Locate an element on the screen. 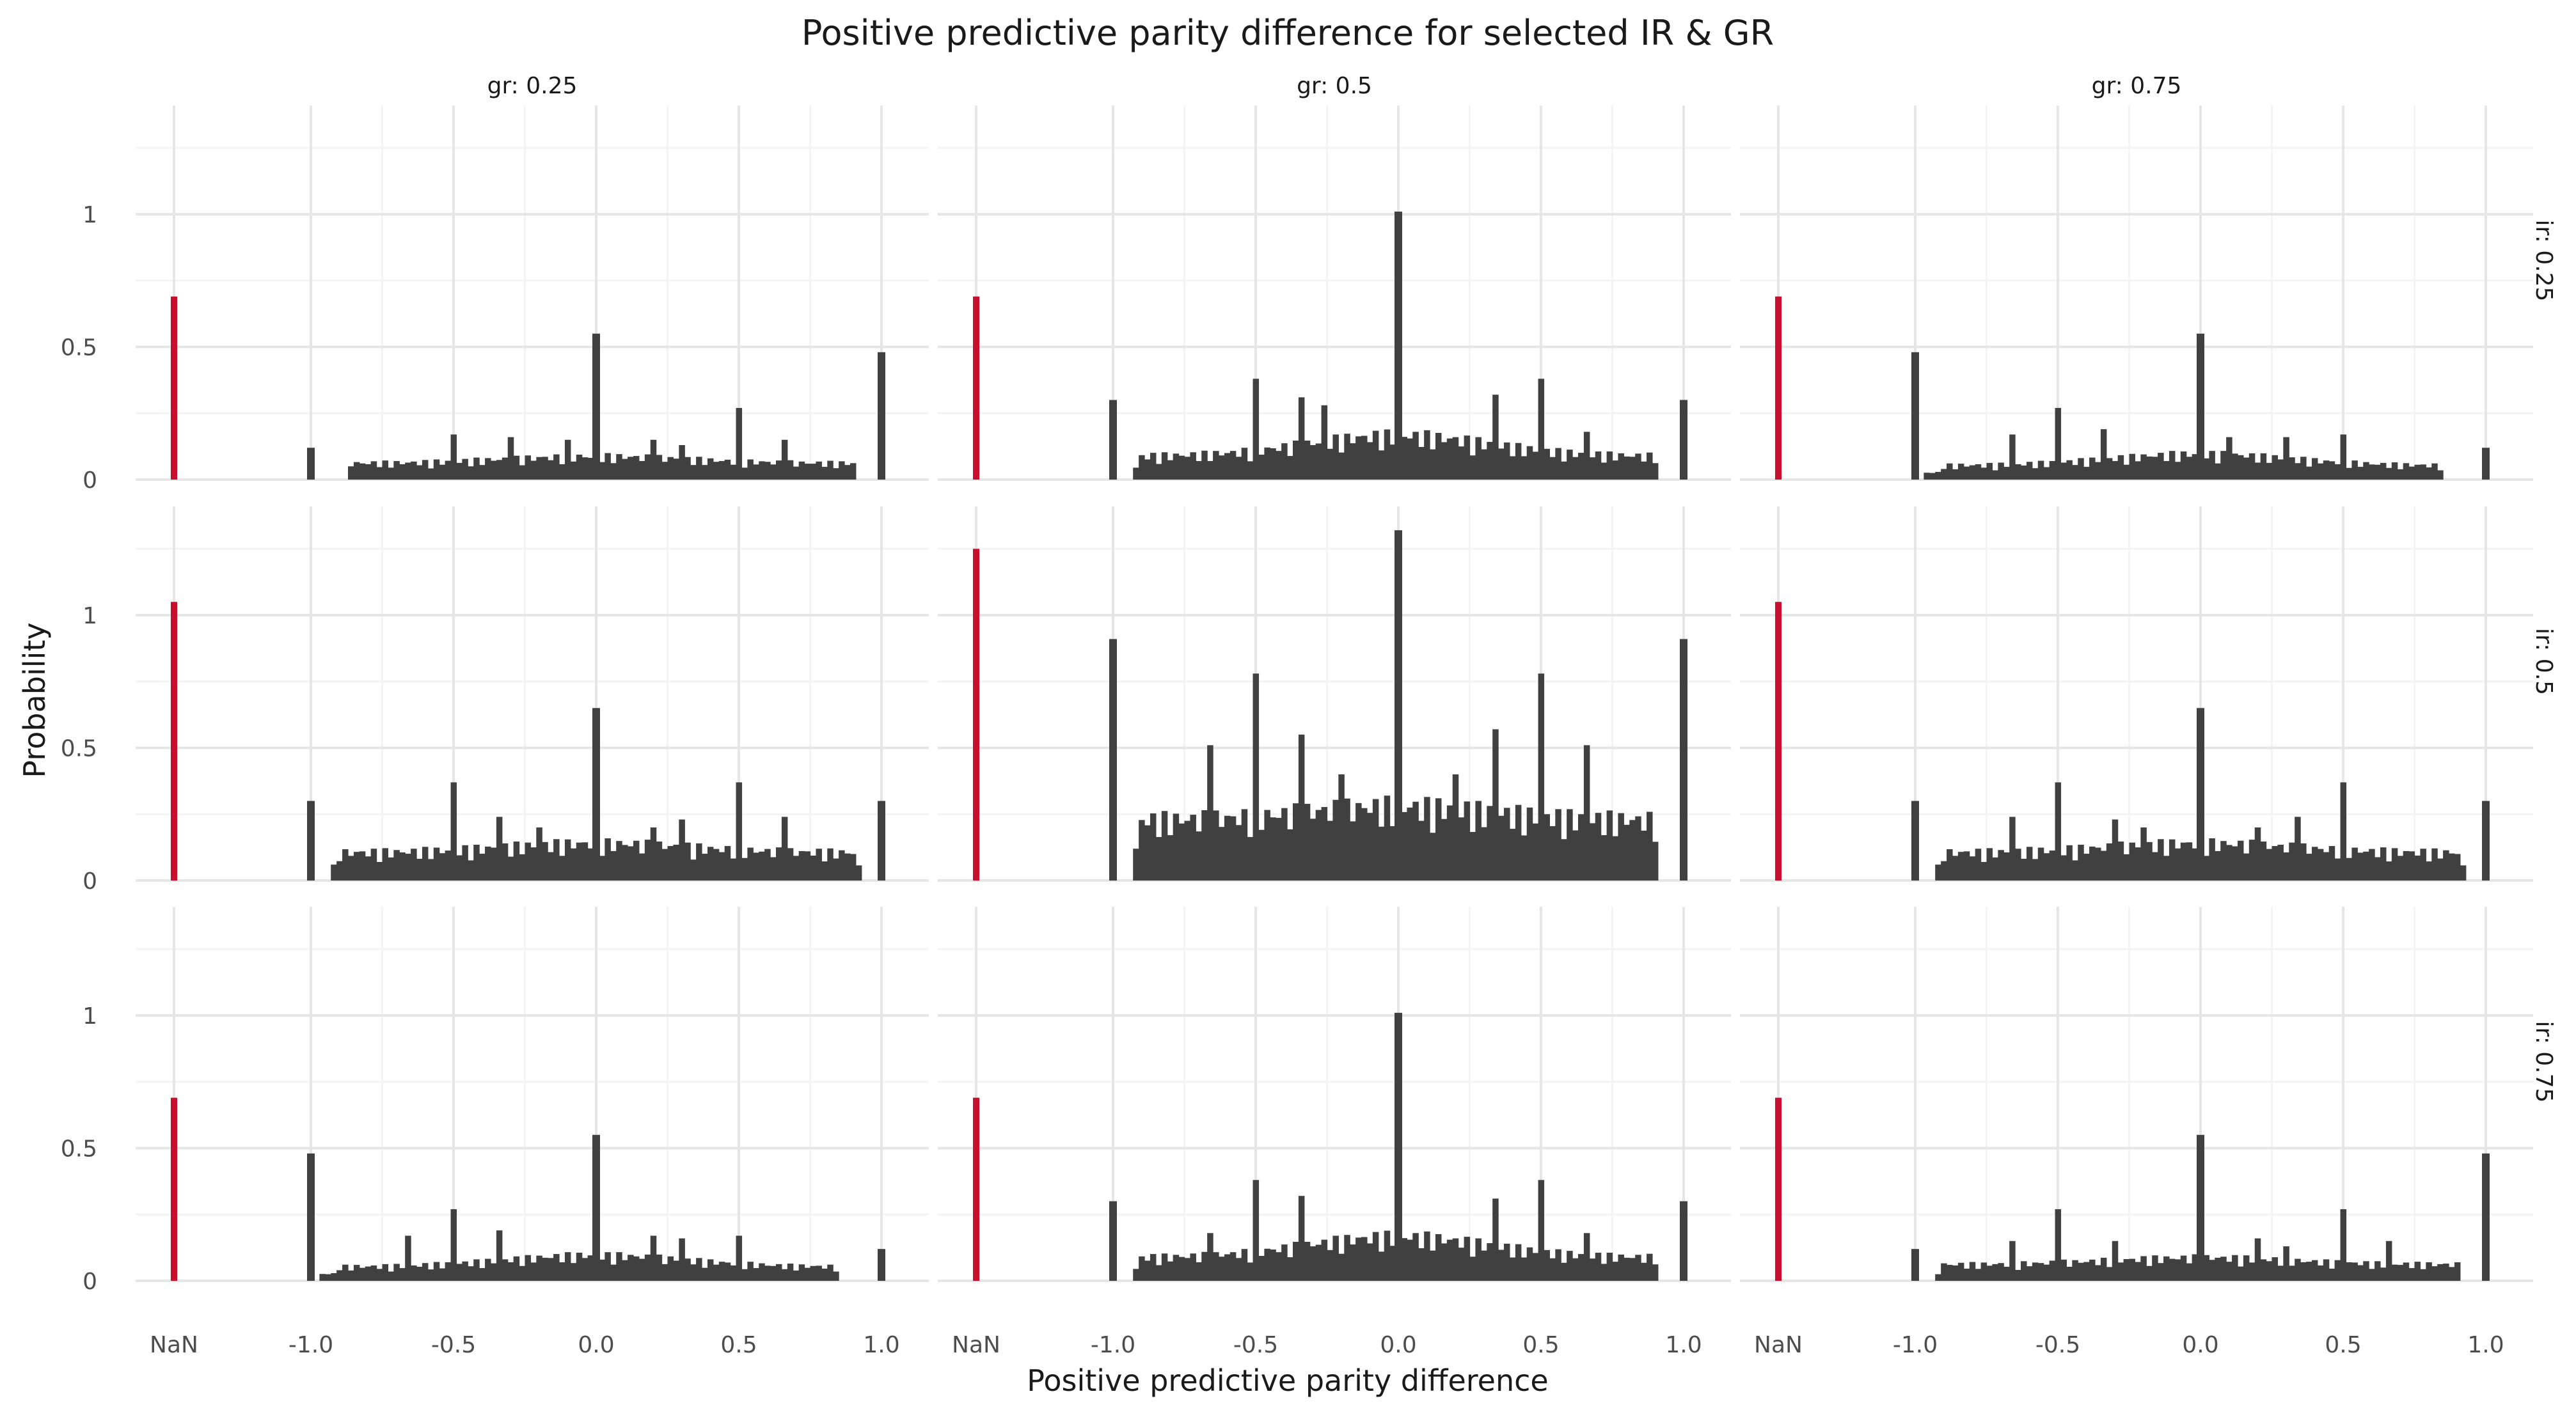 The height and width of the screenshot is (1410, 2576). x-tick-label: -1.0 is located at coordinates (1113, 1345).